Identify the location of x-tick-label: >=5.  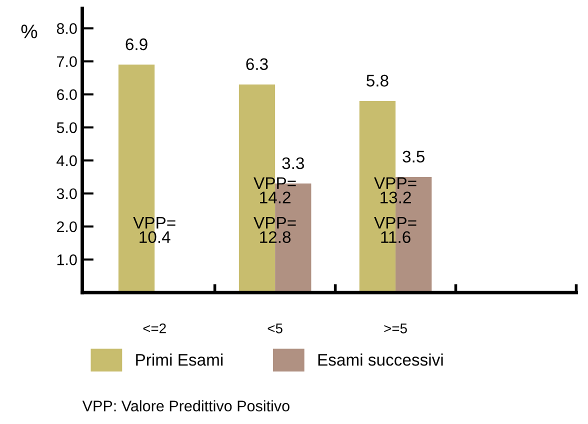
(395, 329).